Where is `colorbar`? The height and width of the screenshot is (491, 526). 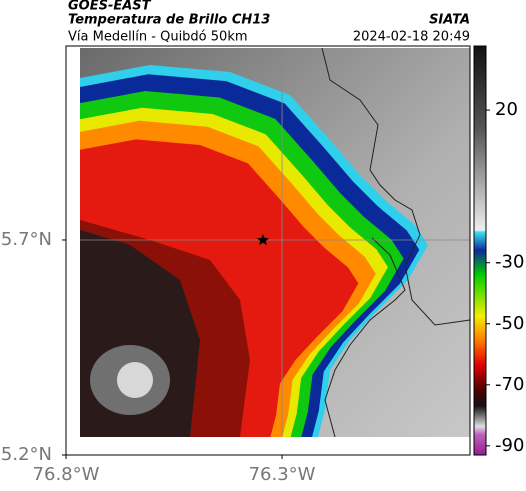 colorbar is located at coordinates (480, 250).